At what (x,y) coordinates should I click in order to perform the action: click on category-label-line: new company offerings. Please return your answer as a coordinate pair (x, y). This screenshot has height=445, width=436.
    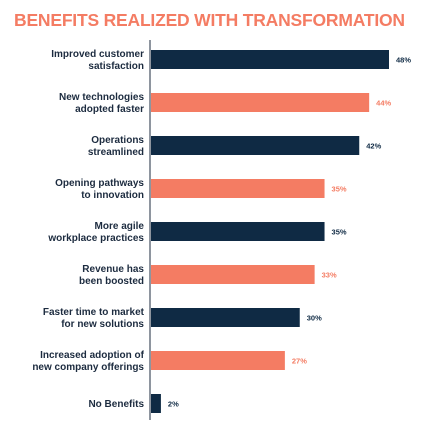
    Looking at the image, I should click on (88, 367).